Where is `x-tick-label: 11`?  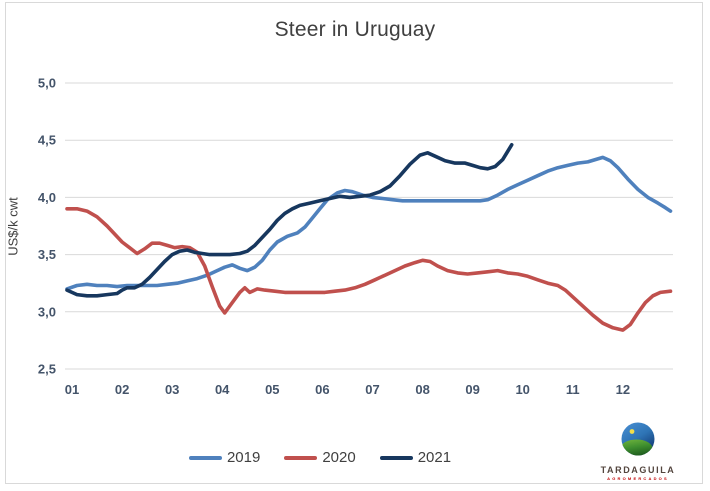 x-tick-label: 11 is located at coordinates (573, 389).